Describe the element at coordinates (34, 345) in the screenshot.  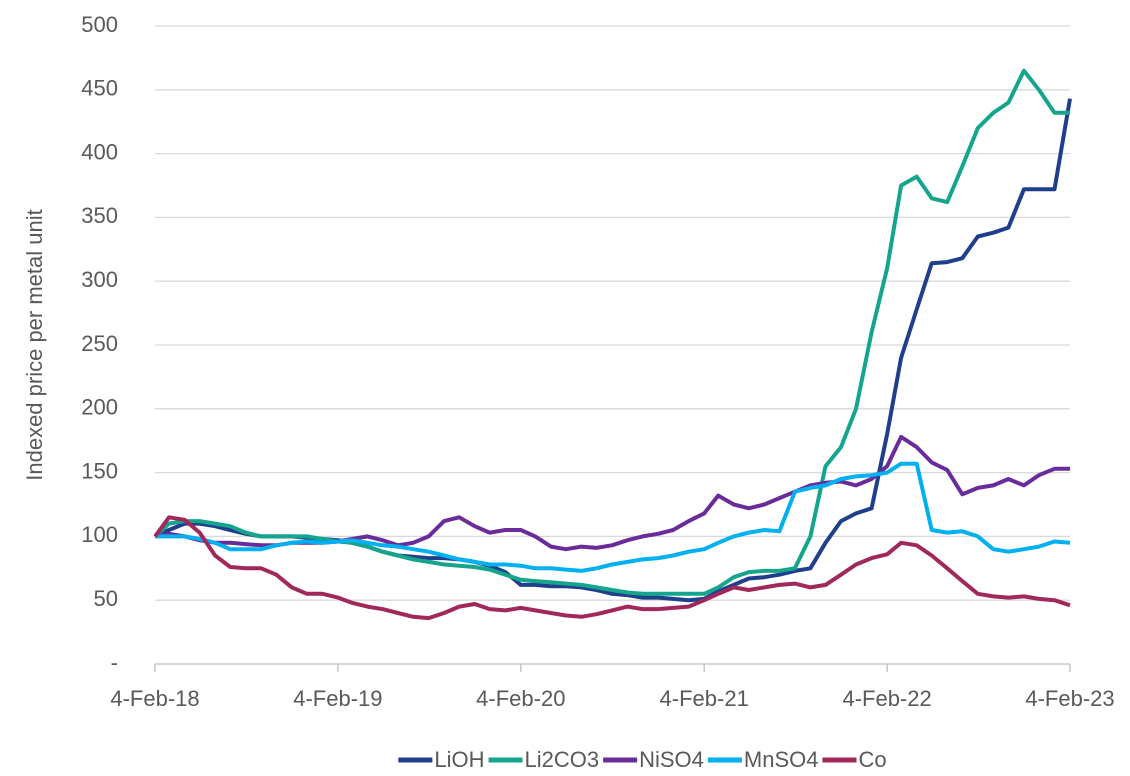
I see `y-axis-label: Indexed price per metal unit` at that location.